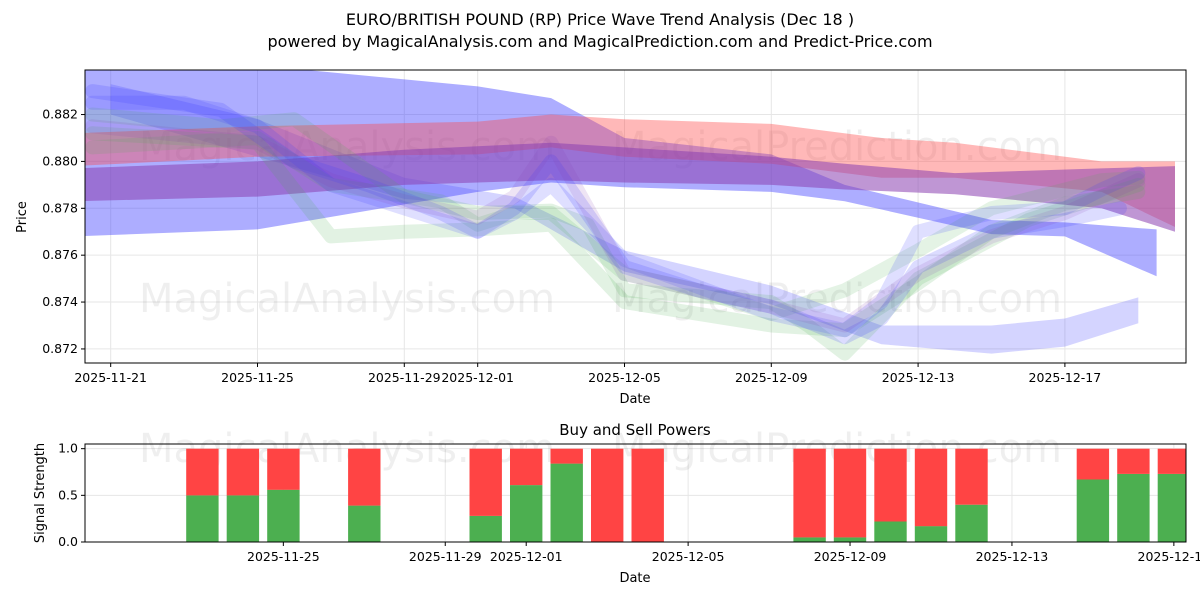 The width and height of the screenshot is (1200, 600). What do you see at coordinates (68, 448) in the screenshot?
I see `power-ytick-label: 1.0` at bounding box center [68, 448].